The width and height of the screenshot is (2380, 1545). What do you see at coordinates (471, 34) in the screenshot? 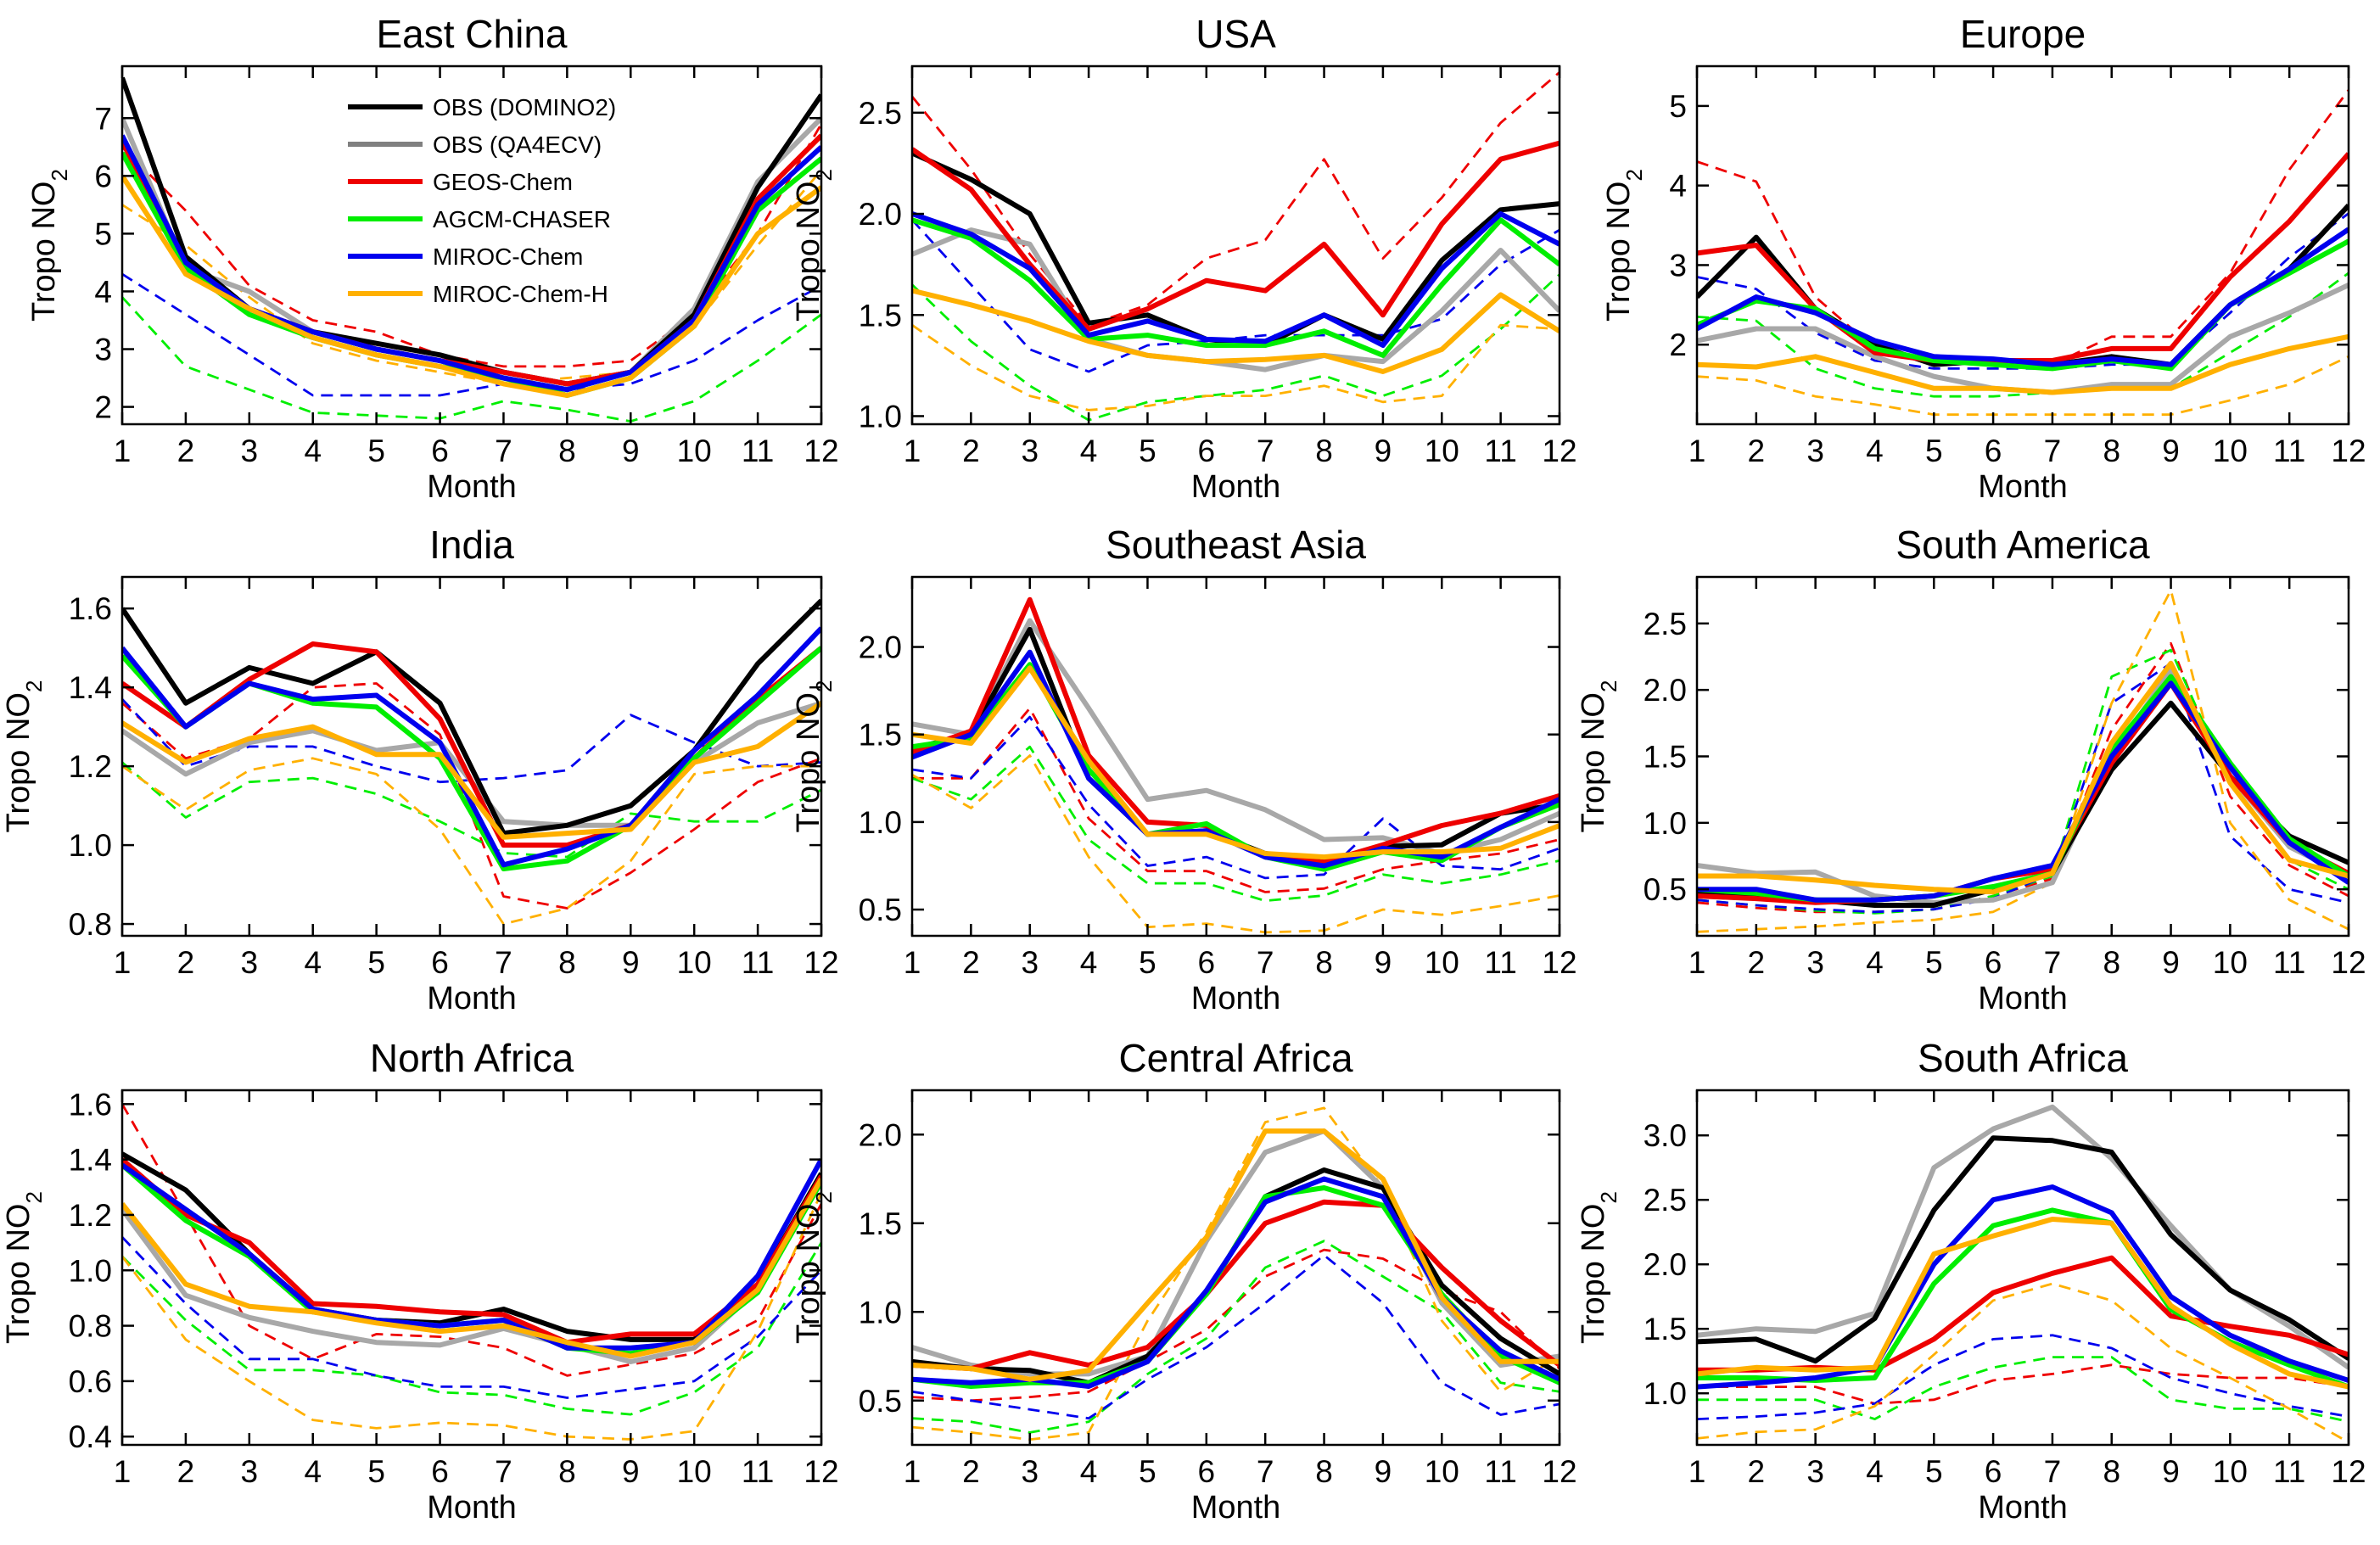
I see `panel-title: East China` at bounding box center [471, 34].